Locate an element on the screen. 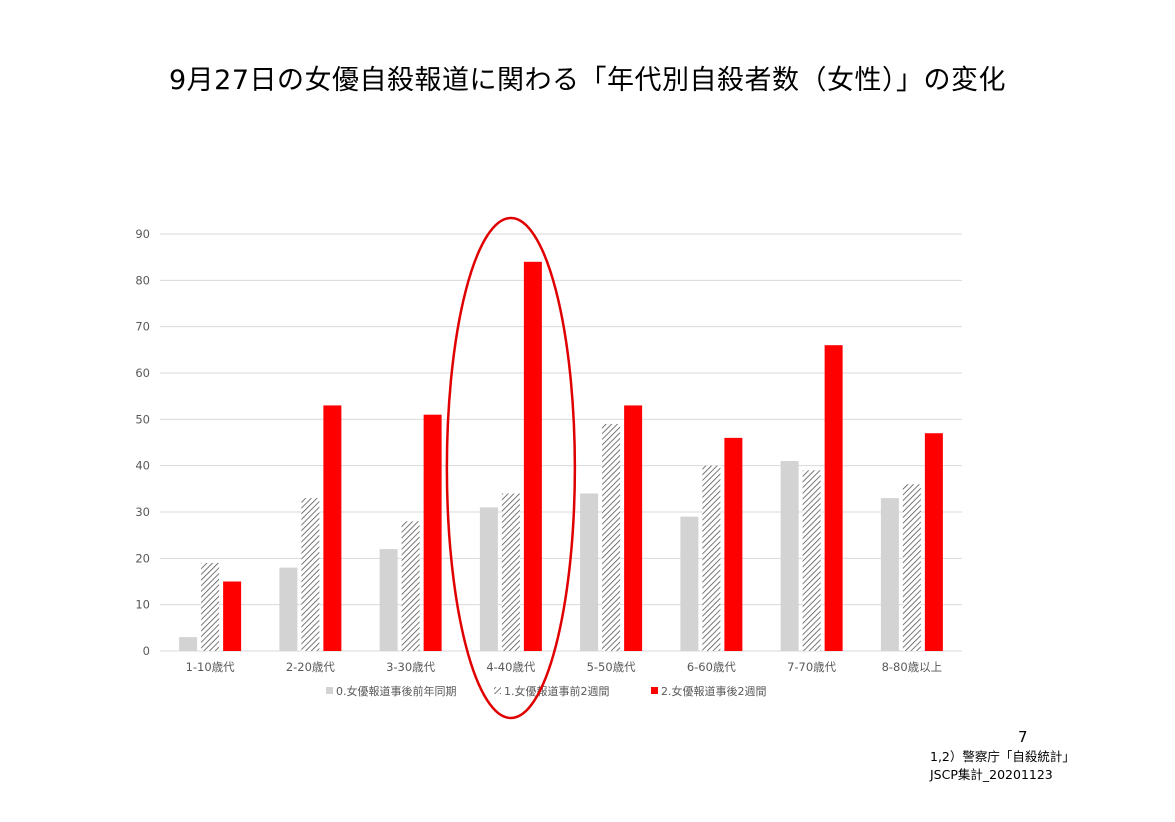  y-tick-label: 50 is located at coordinates (142, 419).